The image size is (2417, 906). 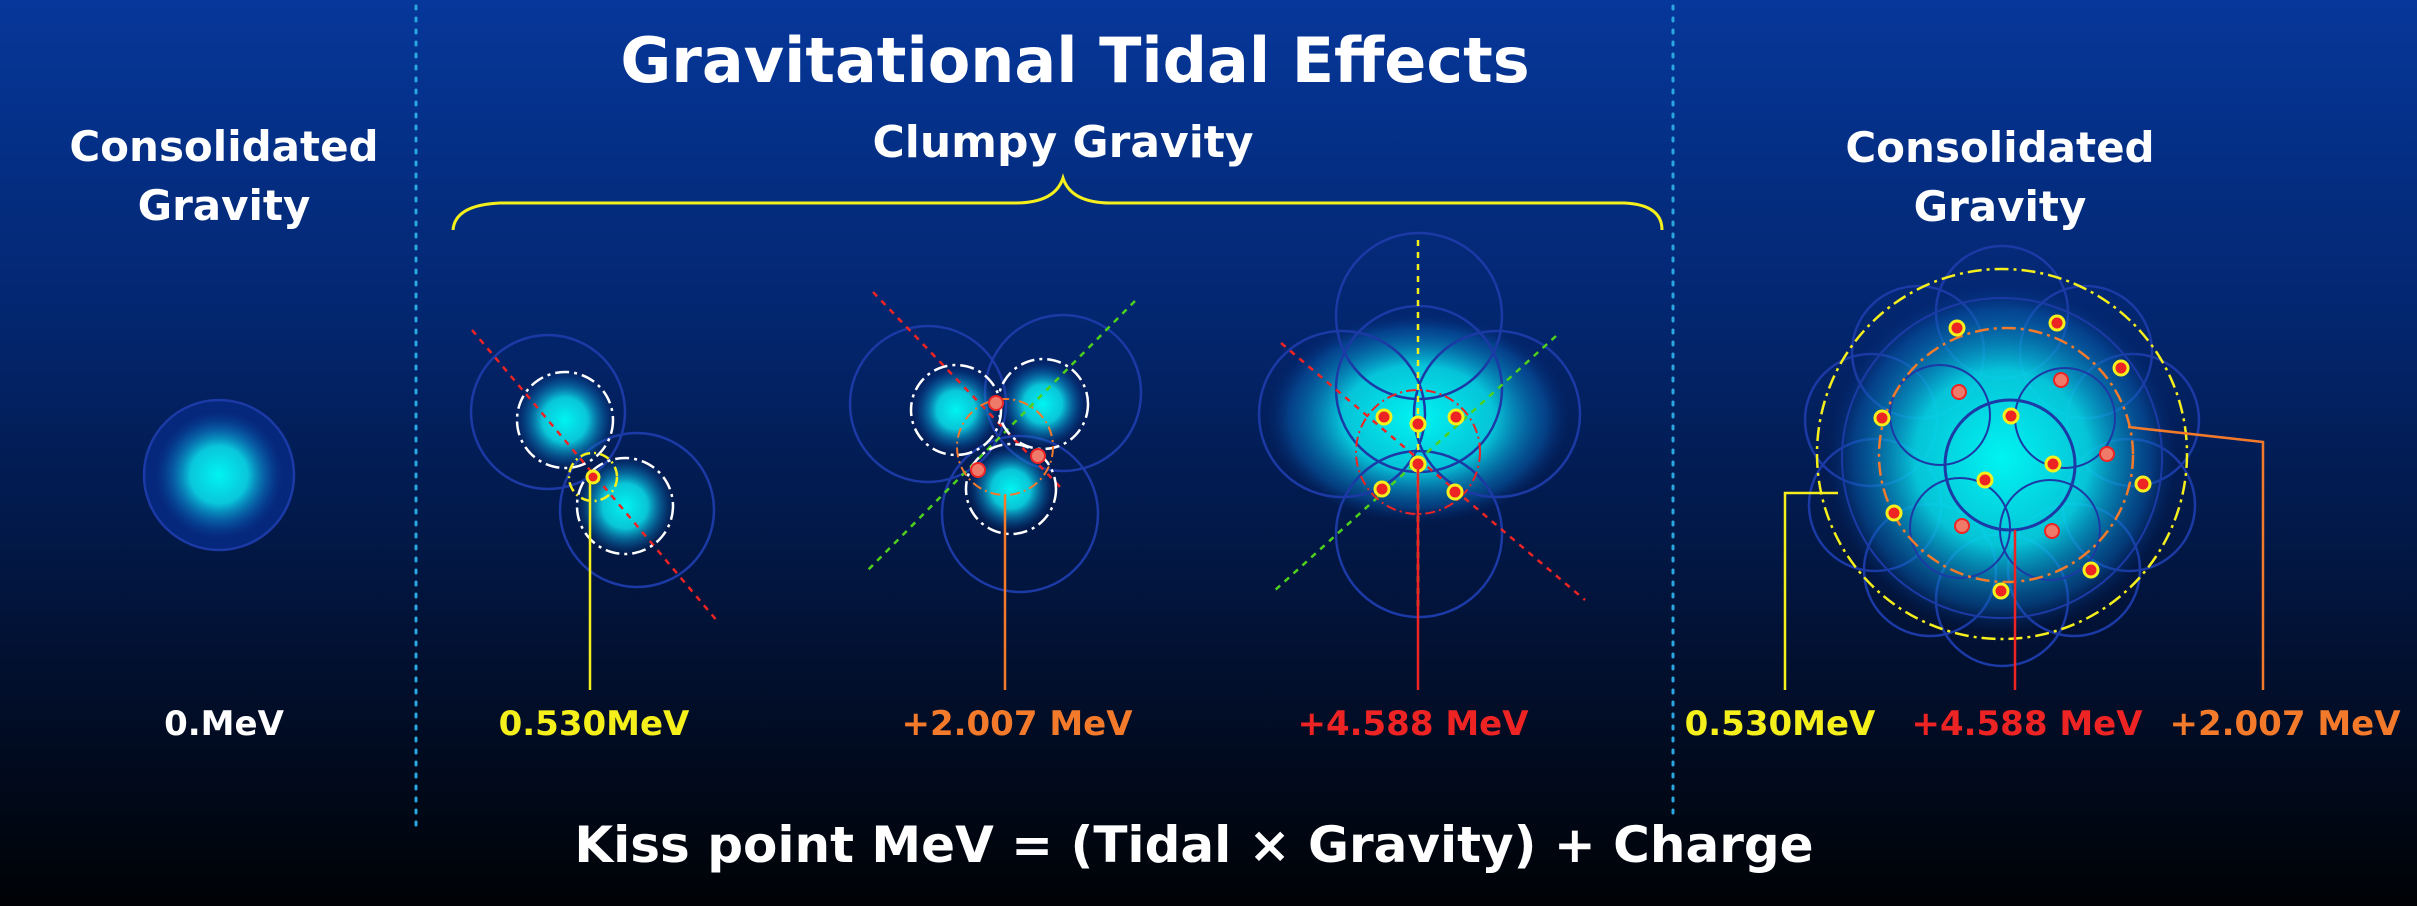 What do you see at coordinates (594, 724) in the screenshot?
I see `middle-value-1: 0.530MeV` at bounding box center [594, 724].